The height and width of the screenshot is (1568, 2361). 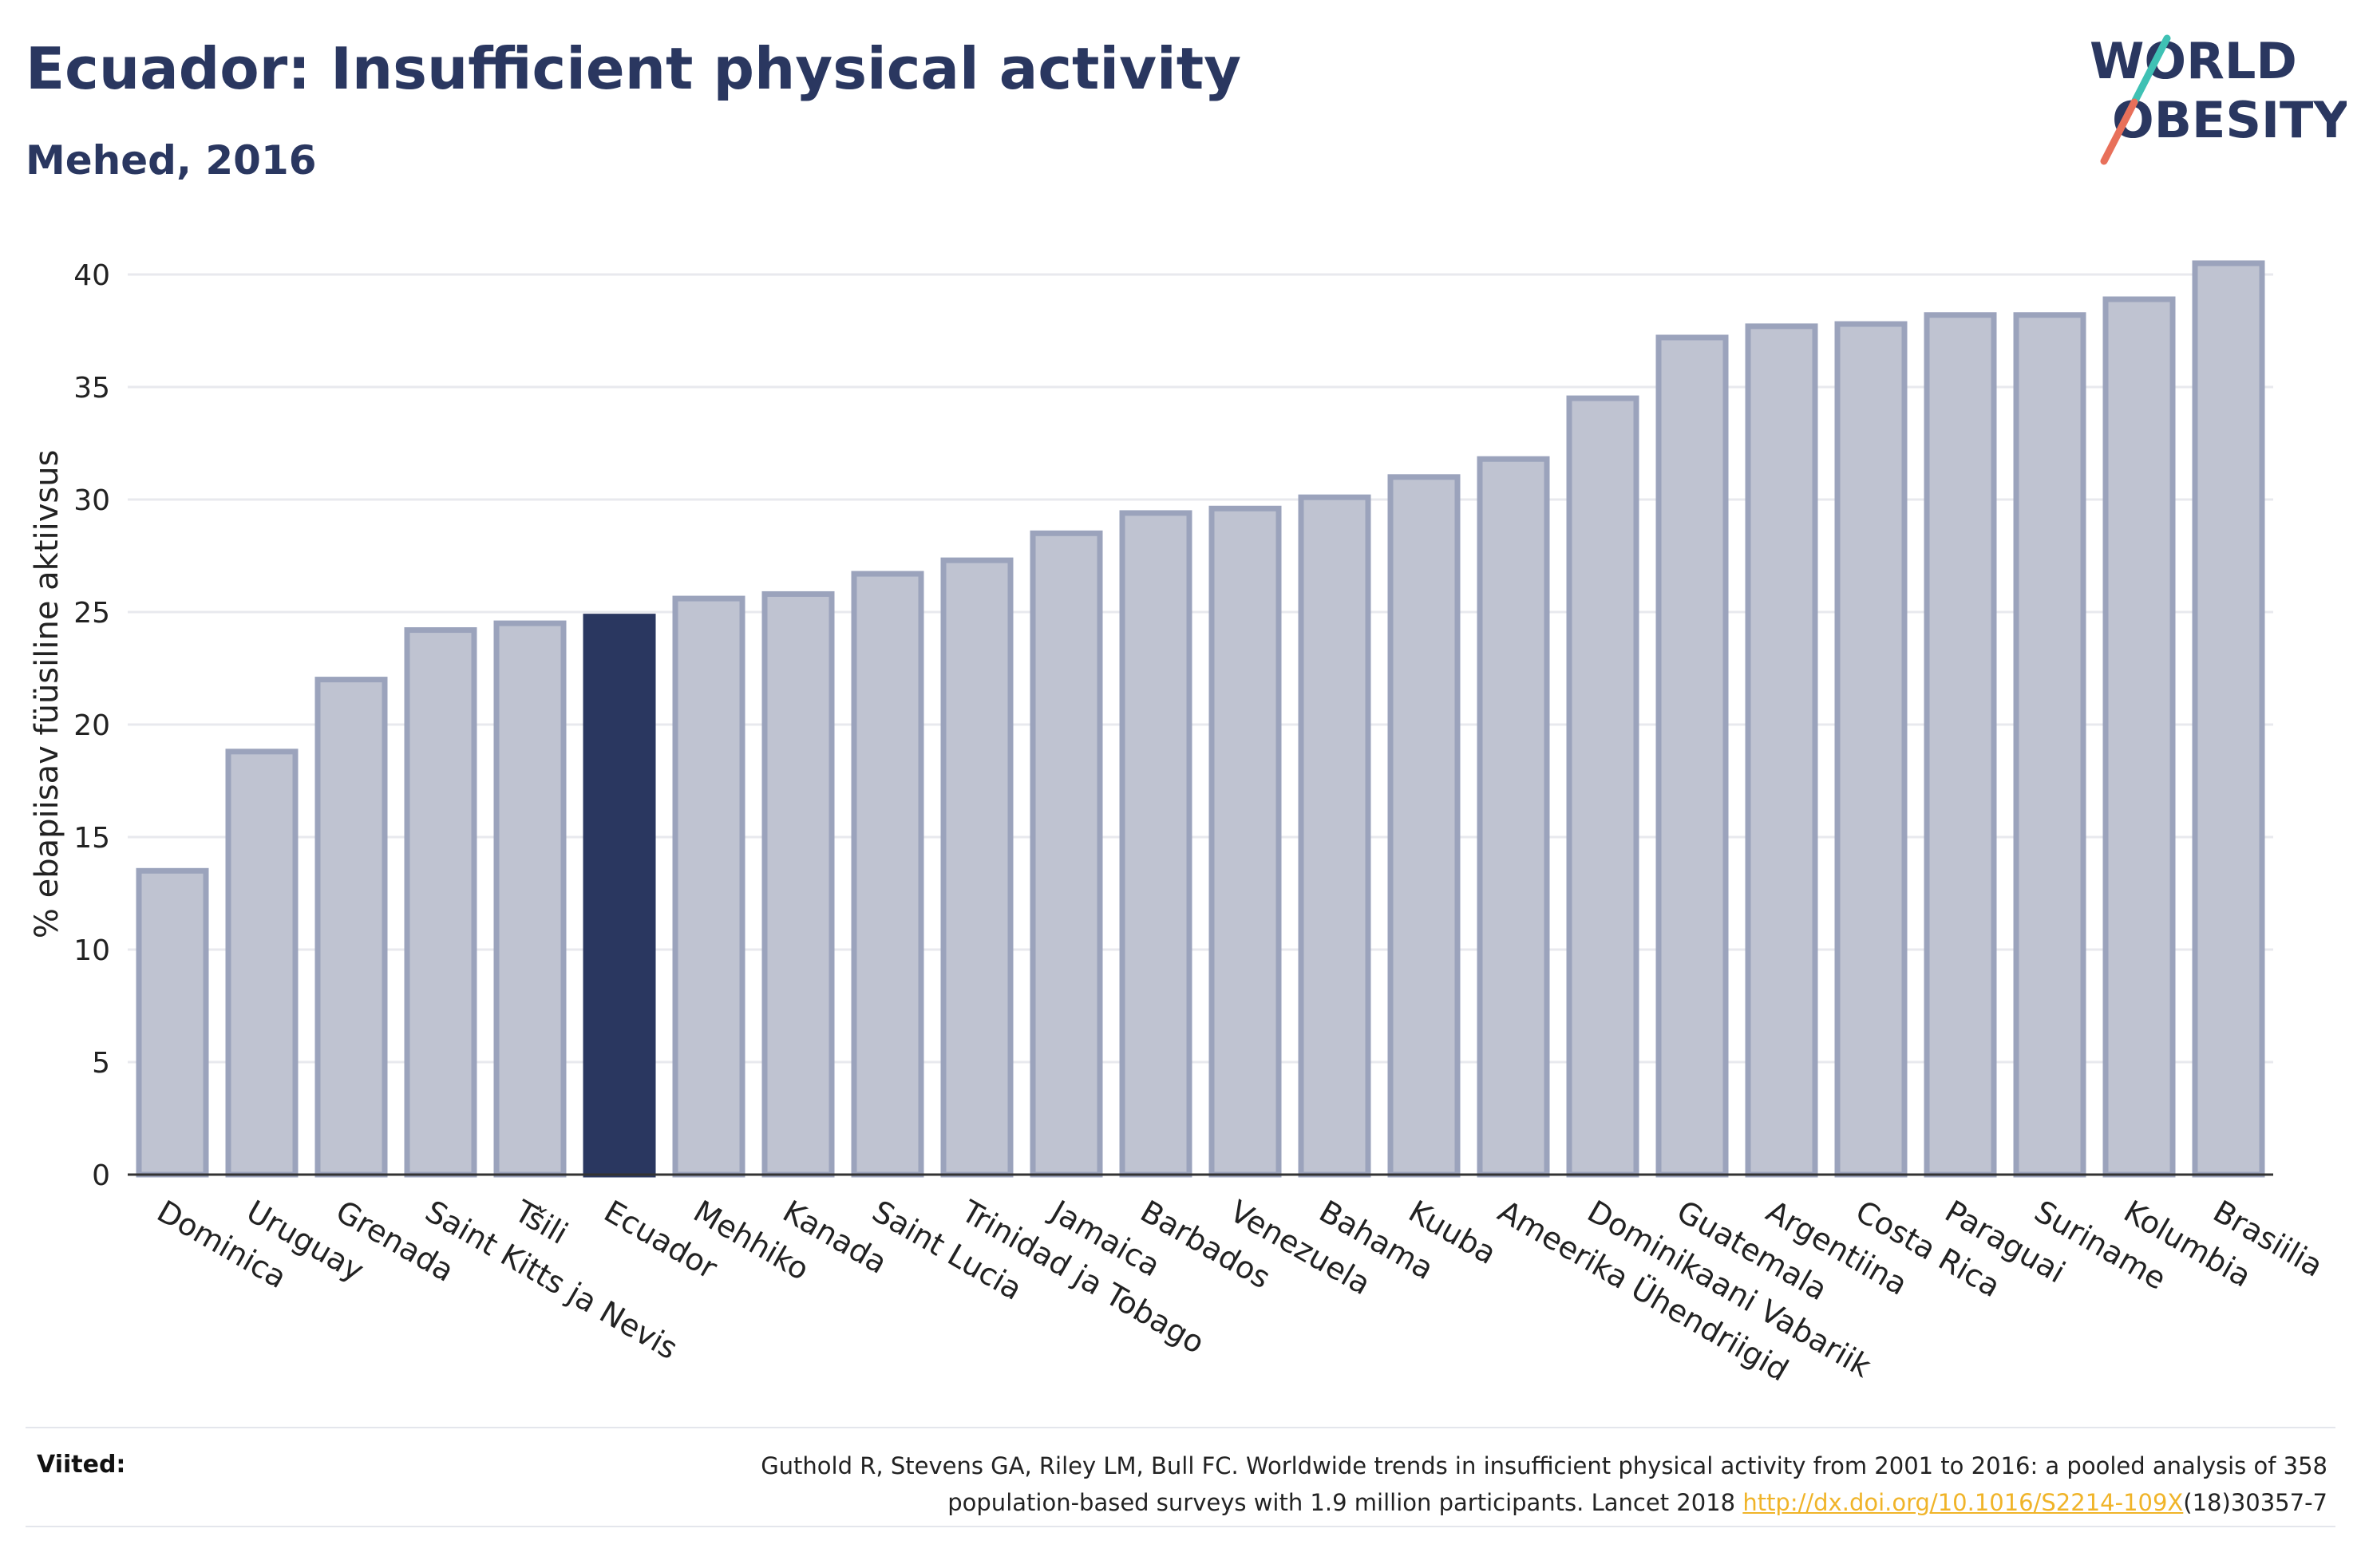 What do you see at coordinates (1245, 841) in the screenshot?
I see `bar-venezuela` at bounding box center [1245, 841].